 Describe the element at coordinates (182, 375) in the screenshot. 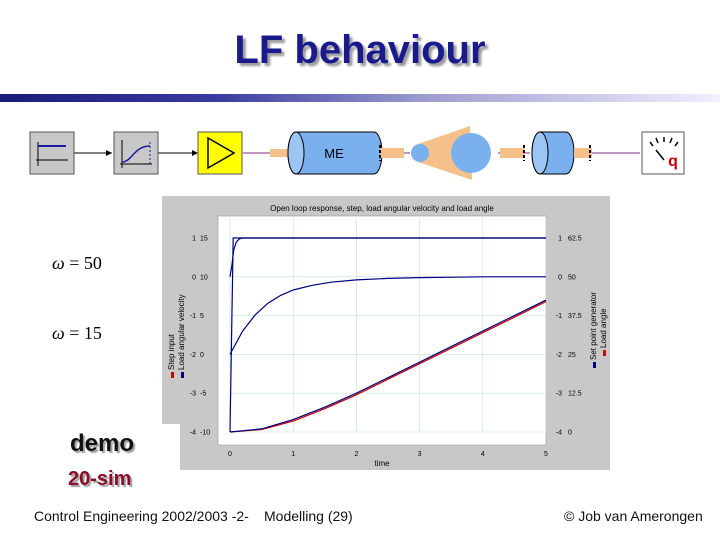

I see `legend-swatch-load-angular-velocity` at that location.